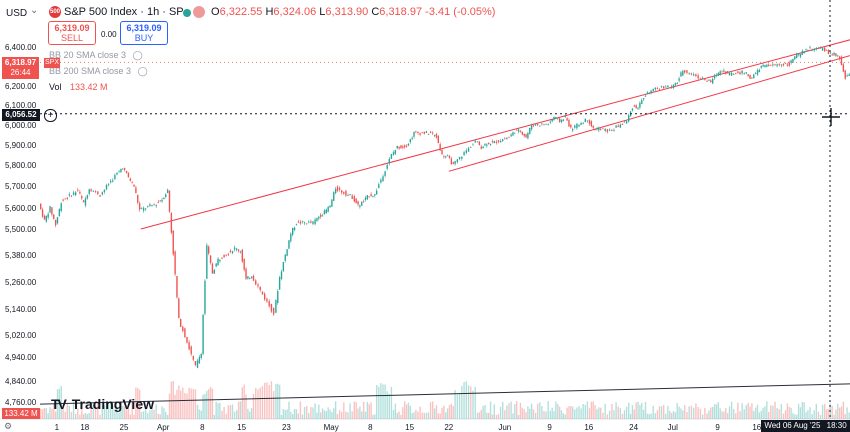  I want to click on trendline, so click(649, 109).